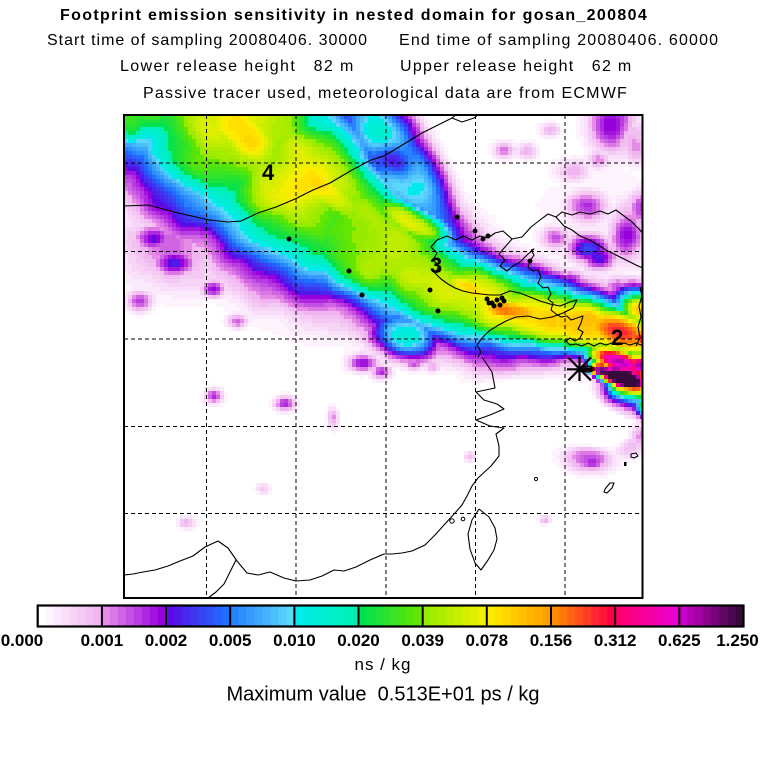  What do you see at coordinates (551, 640) in the screenshot?
I see `svg-text: 0.156` at bounding box center [551, 640].